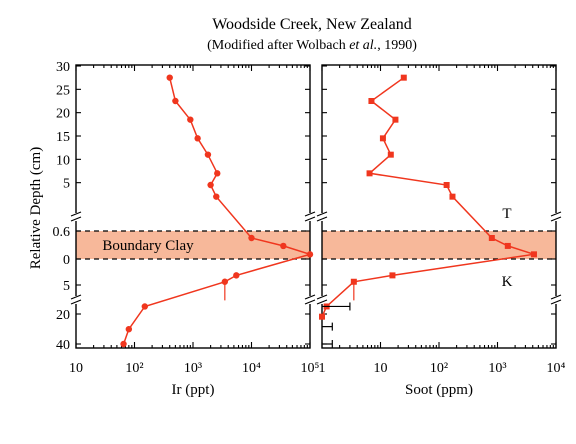 Image resolution: width=576 pixels, height=444 pixels. What do you see at coordinates (148, 246) in the screenshot?
I see `boundary-clay-label: Boundary Clay` at bounding box center [148, 246].